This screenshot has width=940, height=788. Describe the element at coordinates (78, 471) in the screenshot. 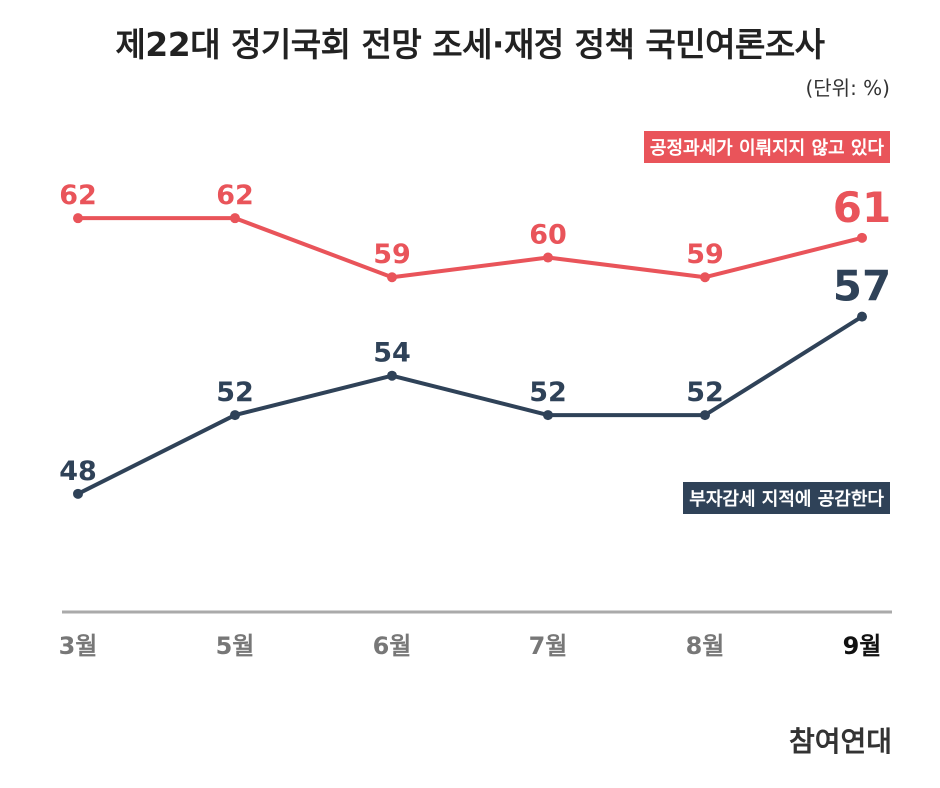

I see `data-label-wealth-tax-cut: 48` at that location.